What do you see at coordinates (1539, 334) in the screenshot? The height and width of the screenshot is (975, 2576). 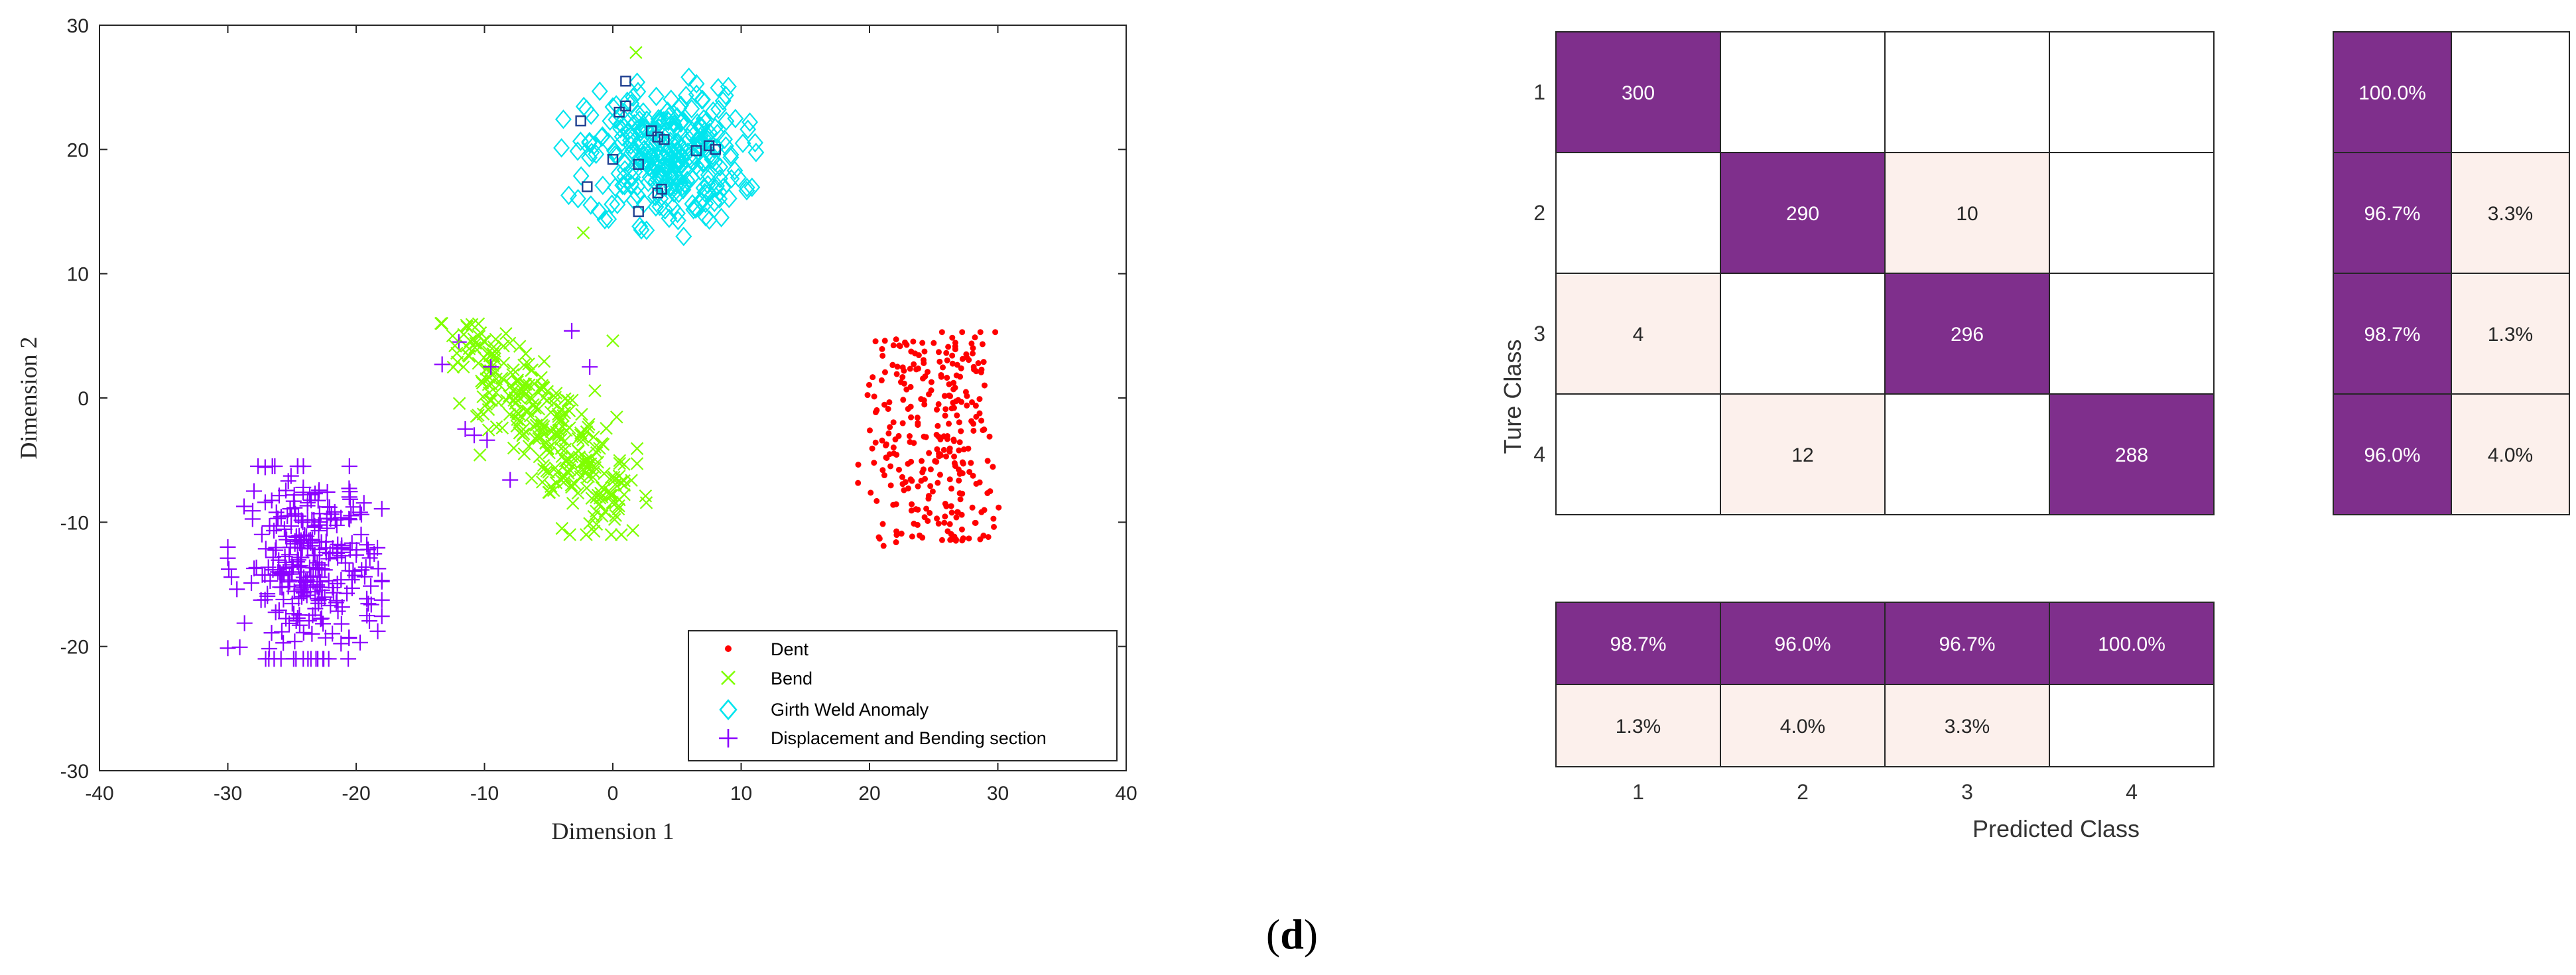 I see `cm-row-tick-label: 3` at bounding box center [1539, 334].